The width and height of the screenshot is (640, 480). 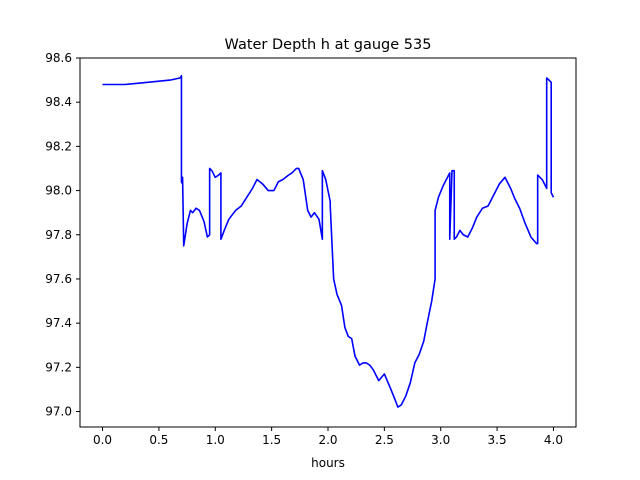 I want to click on x-tick-label: 0.5, so click(x=158, y=440).